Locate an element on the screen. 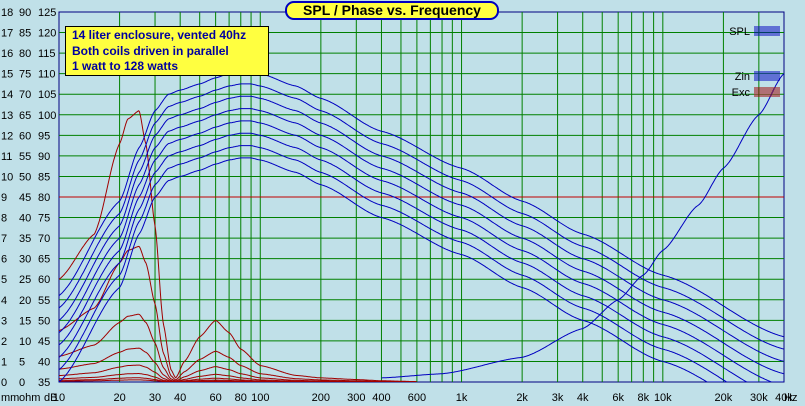  y-tick-dB-45: 45 is located at coordinates (44, 342).